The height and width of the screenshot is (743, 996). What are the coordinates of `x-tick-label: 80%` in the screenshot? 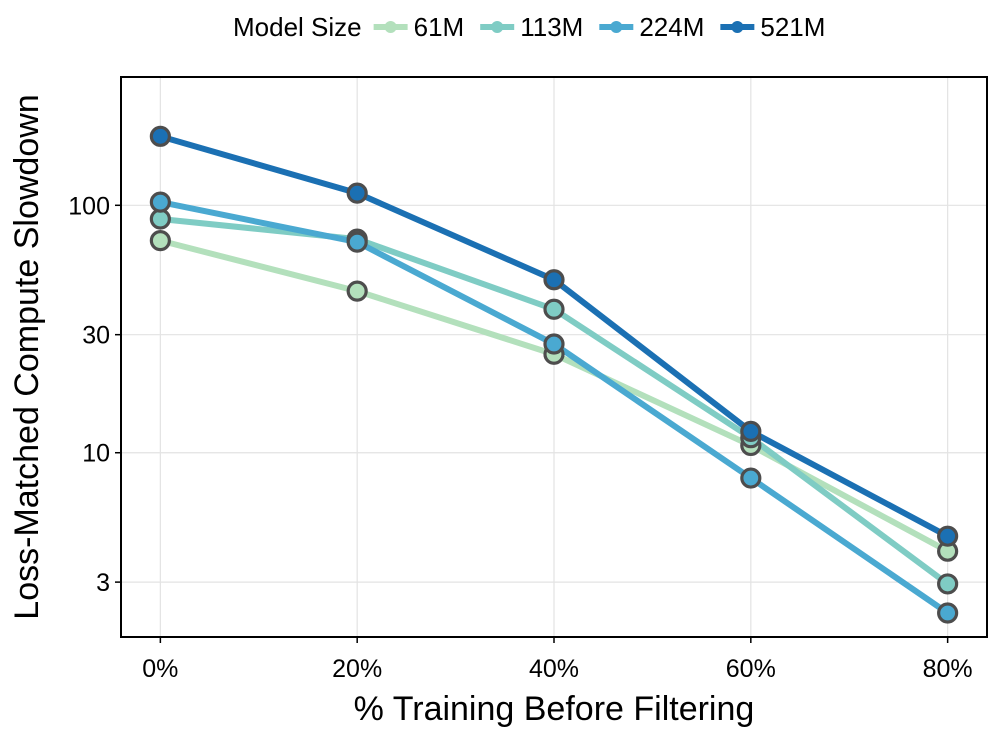 It's located at (948, 669).